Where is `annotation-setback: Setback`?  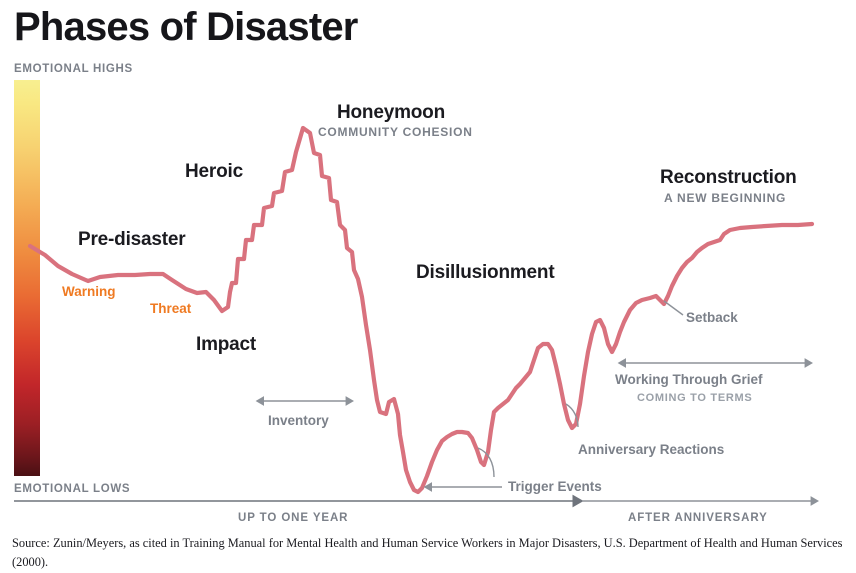
annotation-setback: Setback is located at coordinates (712, 317).